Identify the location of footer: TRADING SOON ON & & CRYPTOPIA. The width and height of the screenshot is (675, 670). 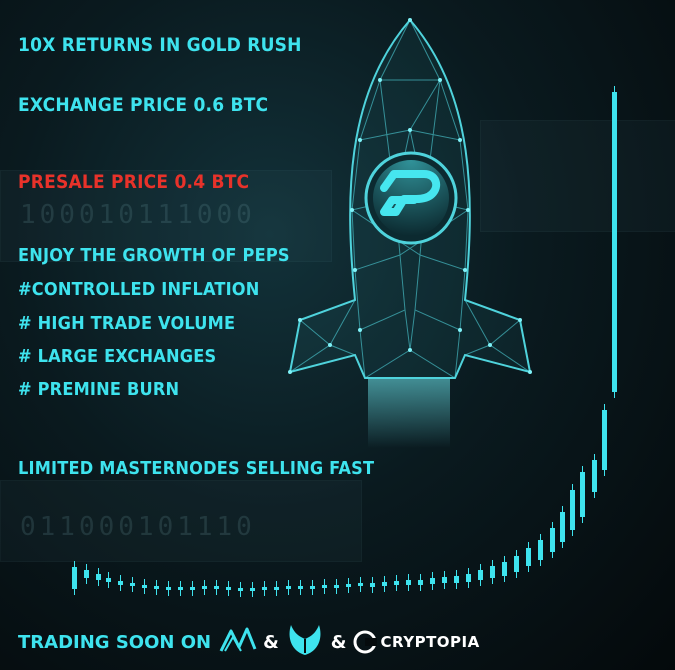
(249, 642).